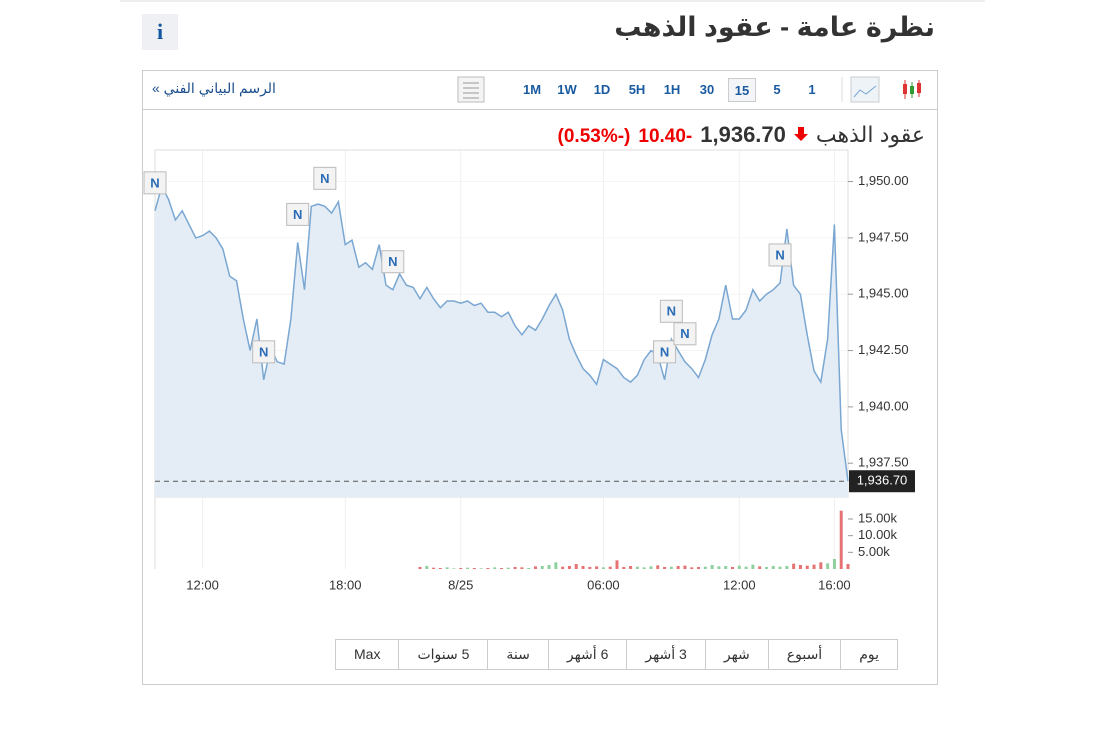 The image size is (1116, 738). What do you see at coordinates (665, 136) in the screenshot?
I see `change: -10.40` at bounding box center [665, 136].